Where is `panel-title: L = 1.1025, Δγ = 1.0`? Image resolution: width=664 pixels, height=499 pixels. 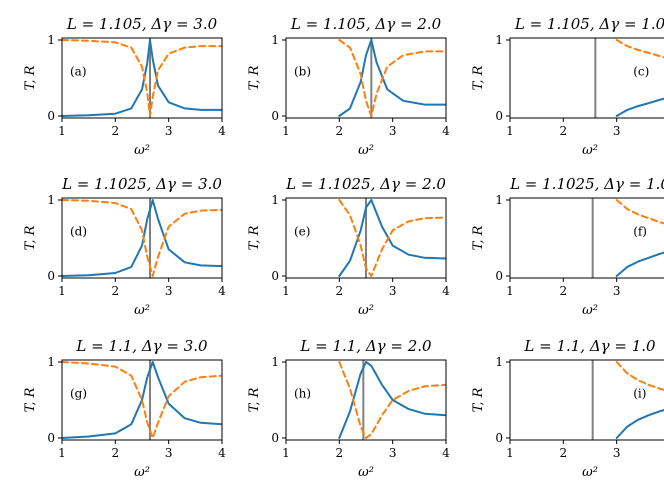 panel-title: L = 1.1025, Δγ = 1.0 is located at coordinates (586, 184).